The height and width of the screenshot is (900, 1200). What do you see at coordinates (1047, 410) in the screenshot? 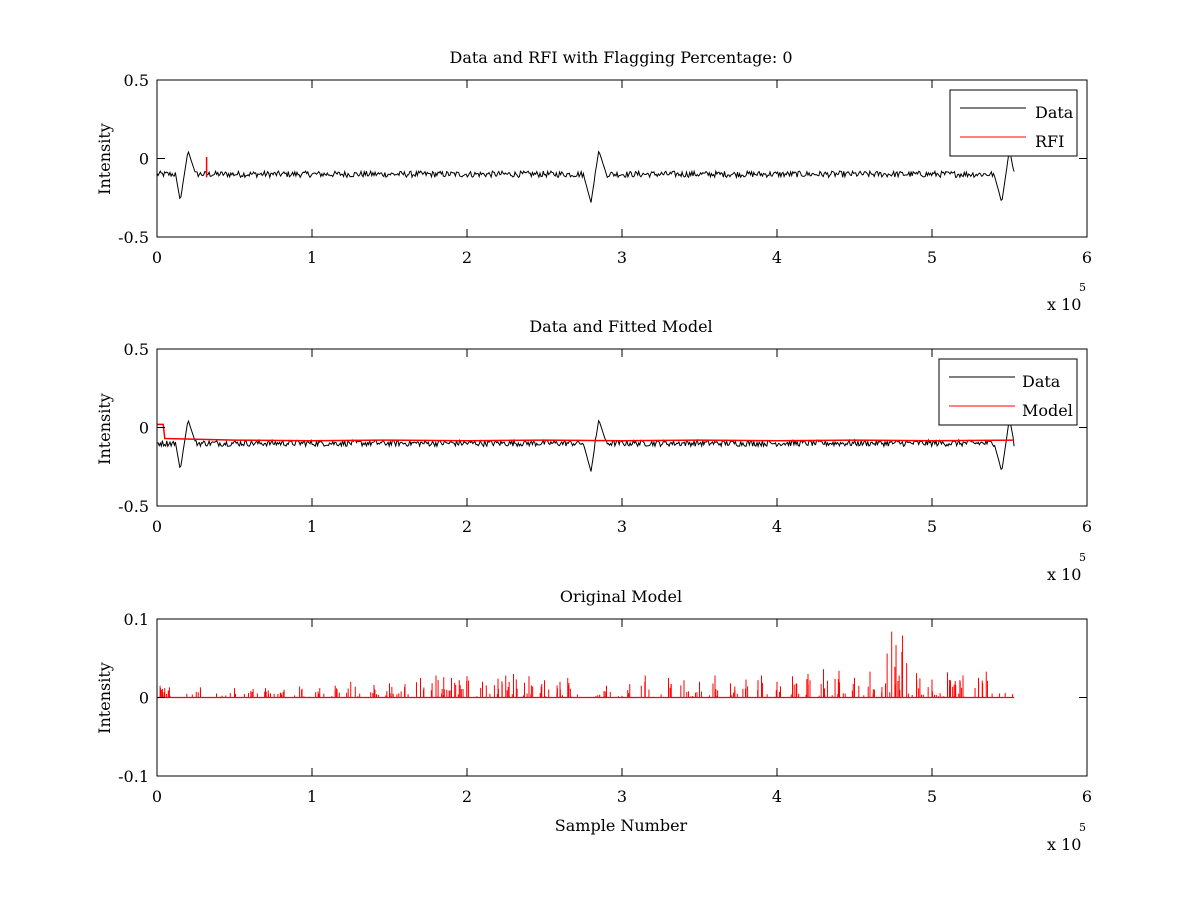
I see `legend-label-model: Model` at bounding box center [1047, 410].